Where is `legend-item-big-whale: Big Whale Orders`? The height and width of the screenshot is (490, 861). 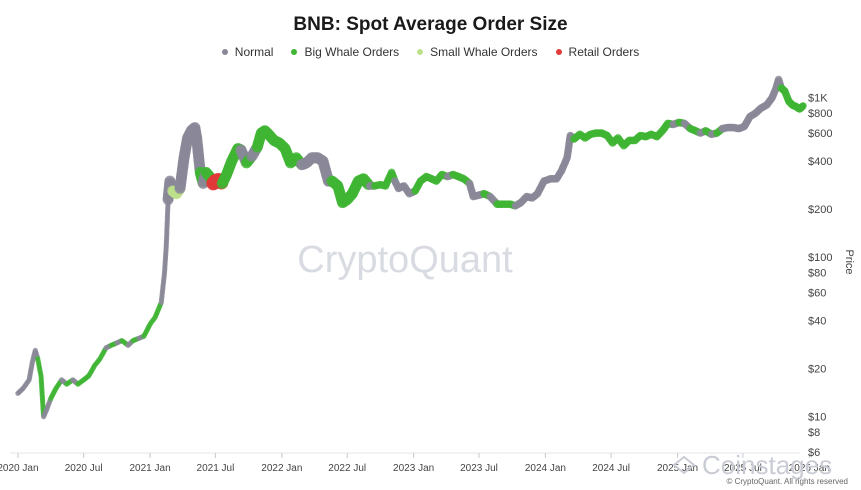
legend-item-big-whale: Big Whale Orders is located at coordinates (345, 52).